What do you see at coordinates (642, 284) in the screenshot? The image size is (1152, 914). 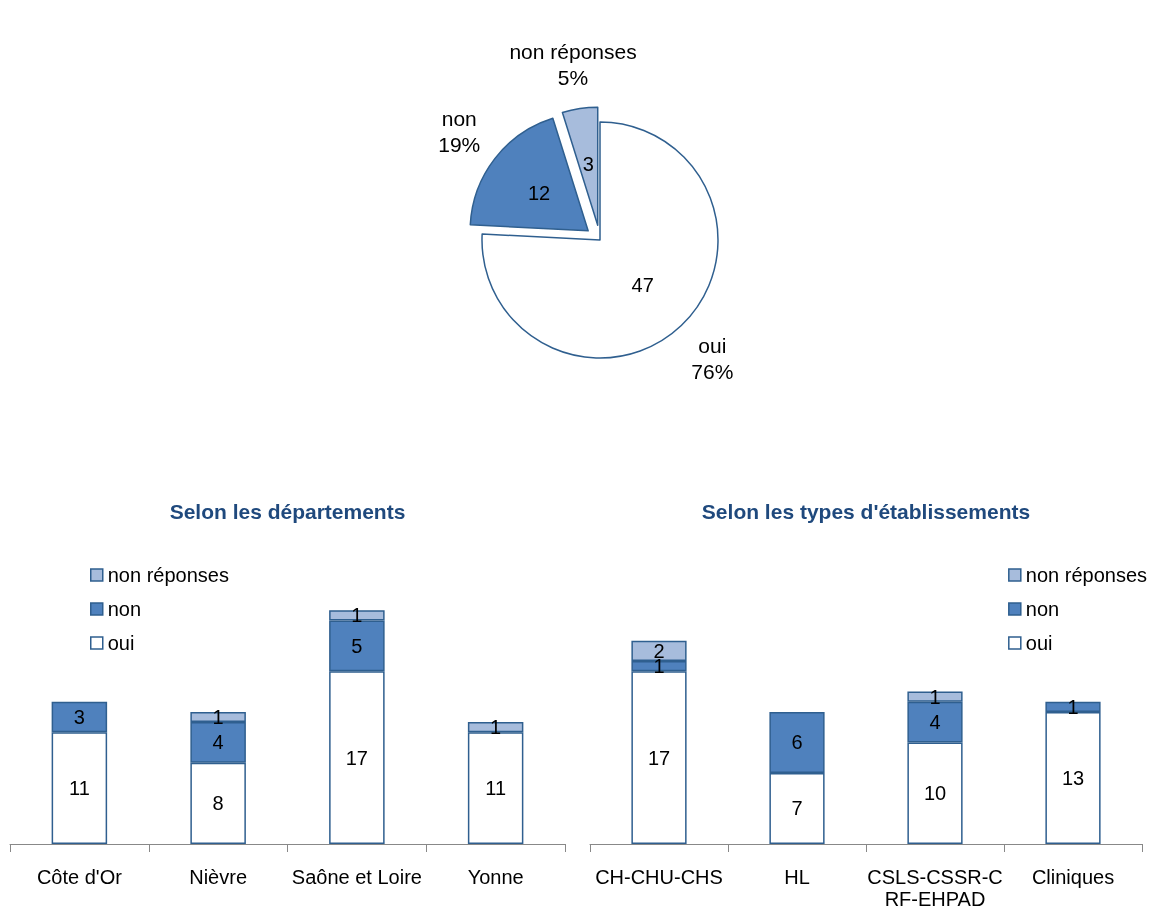 I see `data-label: 47` at bounding box center [642, 284].